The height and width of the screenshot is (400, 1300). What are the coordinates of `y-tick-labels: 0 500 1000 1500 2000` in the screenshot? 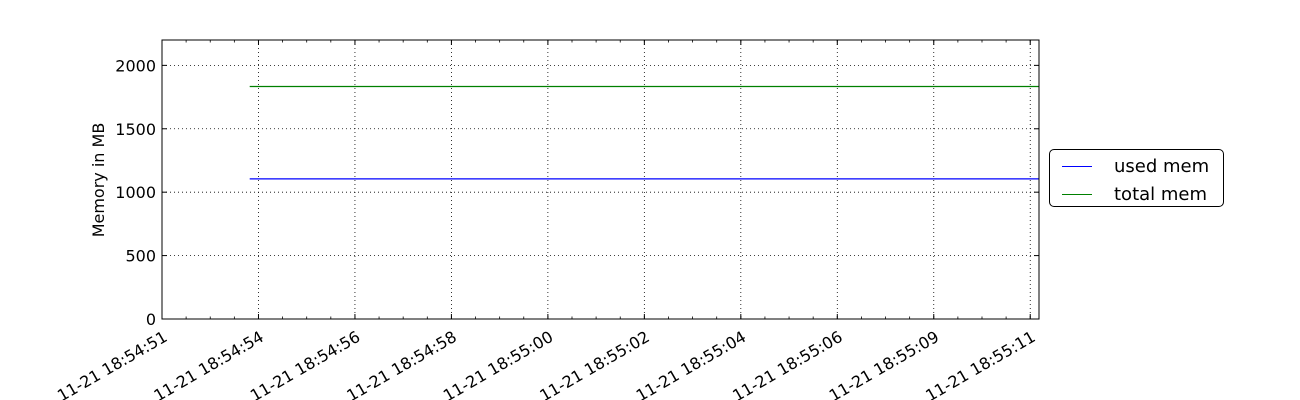 It's located at (135, 192).